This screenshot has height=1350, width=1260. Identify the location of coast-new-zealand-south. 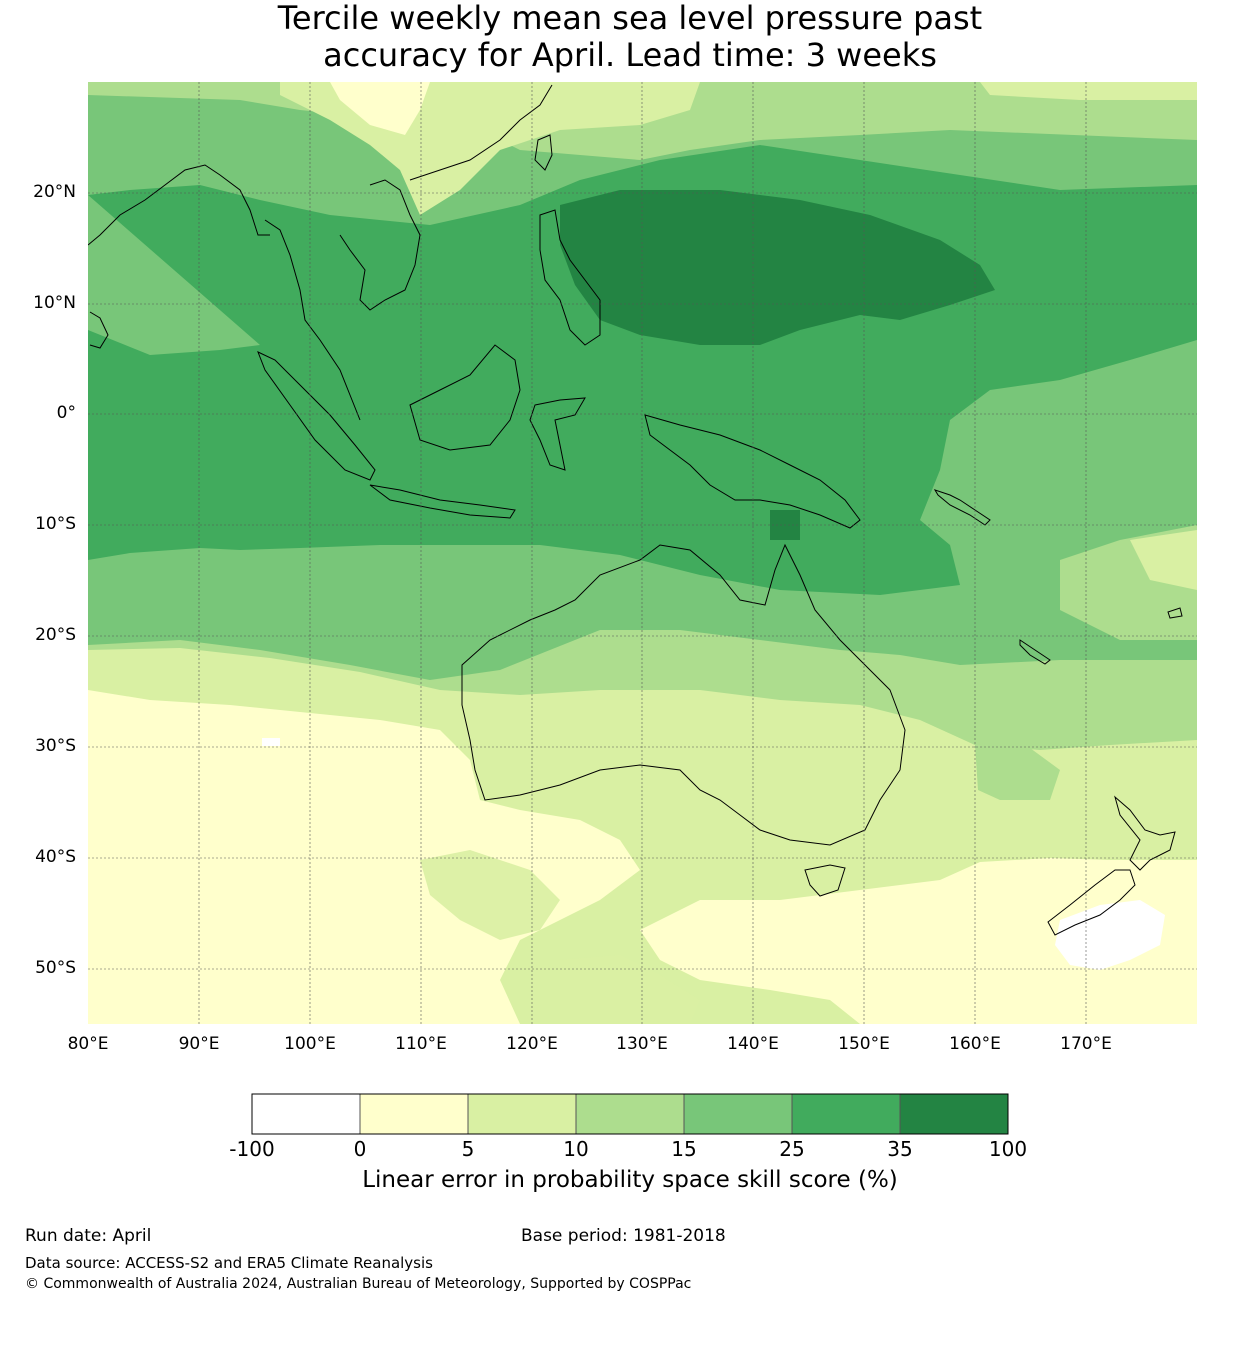
(1091, 902).